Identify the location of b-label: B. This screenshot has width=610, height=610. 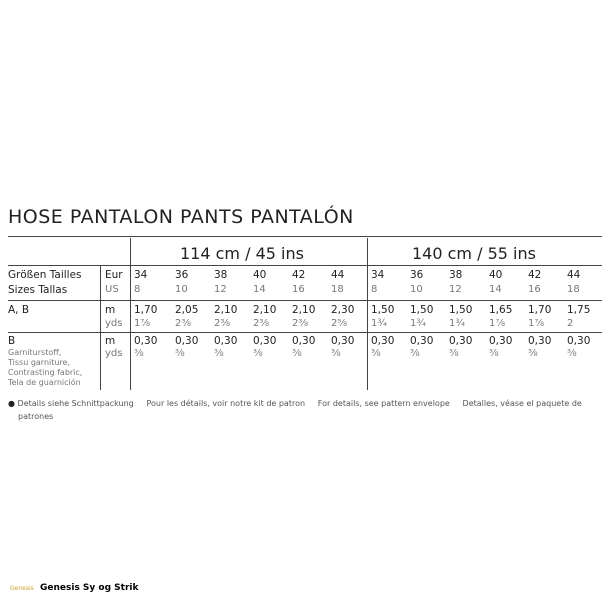
(12, 341).